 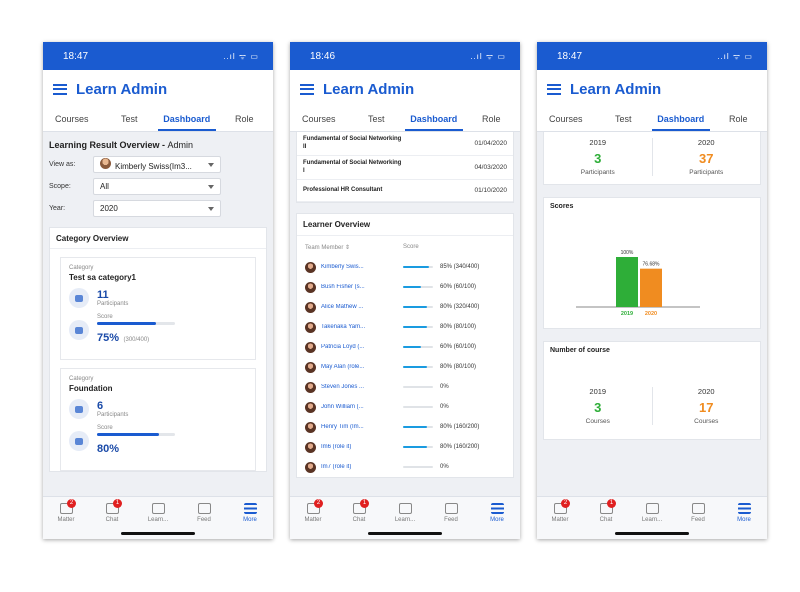 What do you see at coordinates (359, 508) in the screenshot?
I see `chat-icon` at bounding box center [359, 508].